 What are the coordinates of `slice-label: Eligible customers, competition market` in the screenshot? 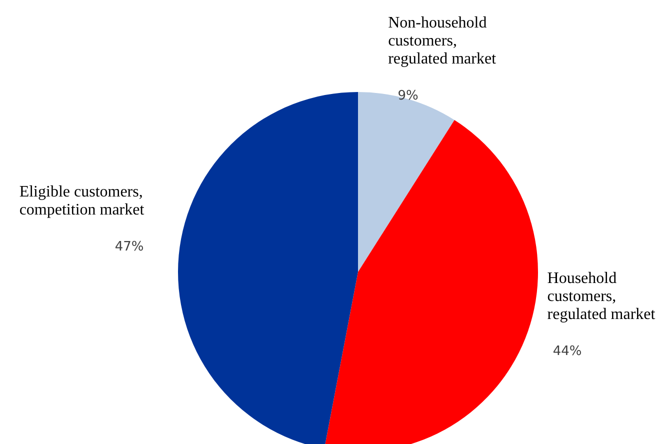 It's located at (82, 200).